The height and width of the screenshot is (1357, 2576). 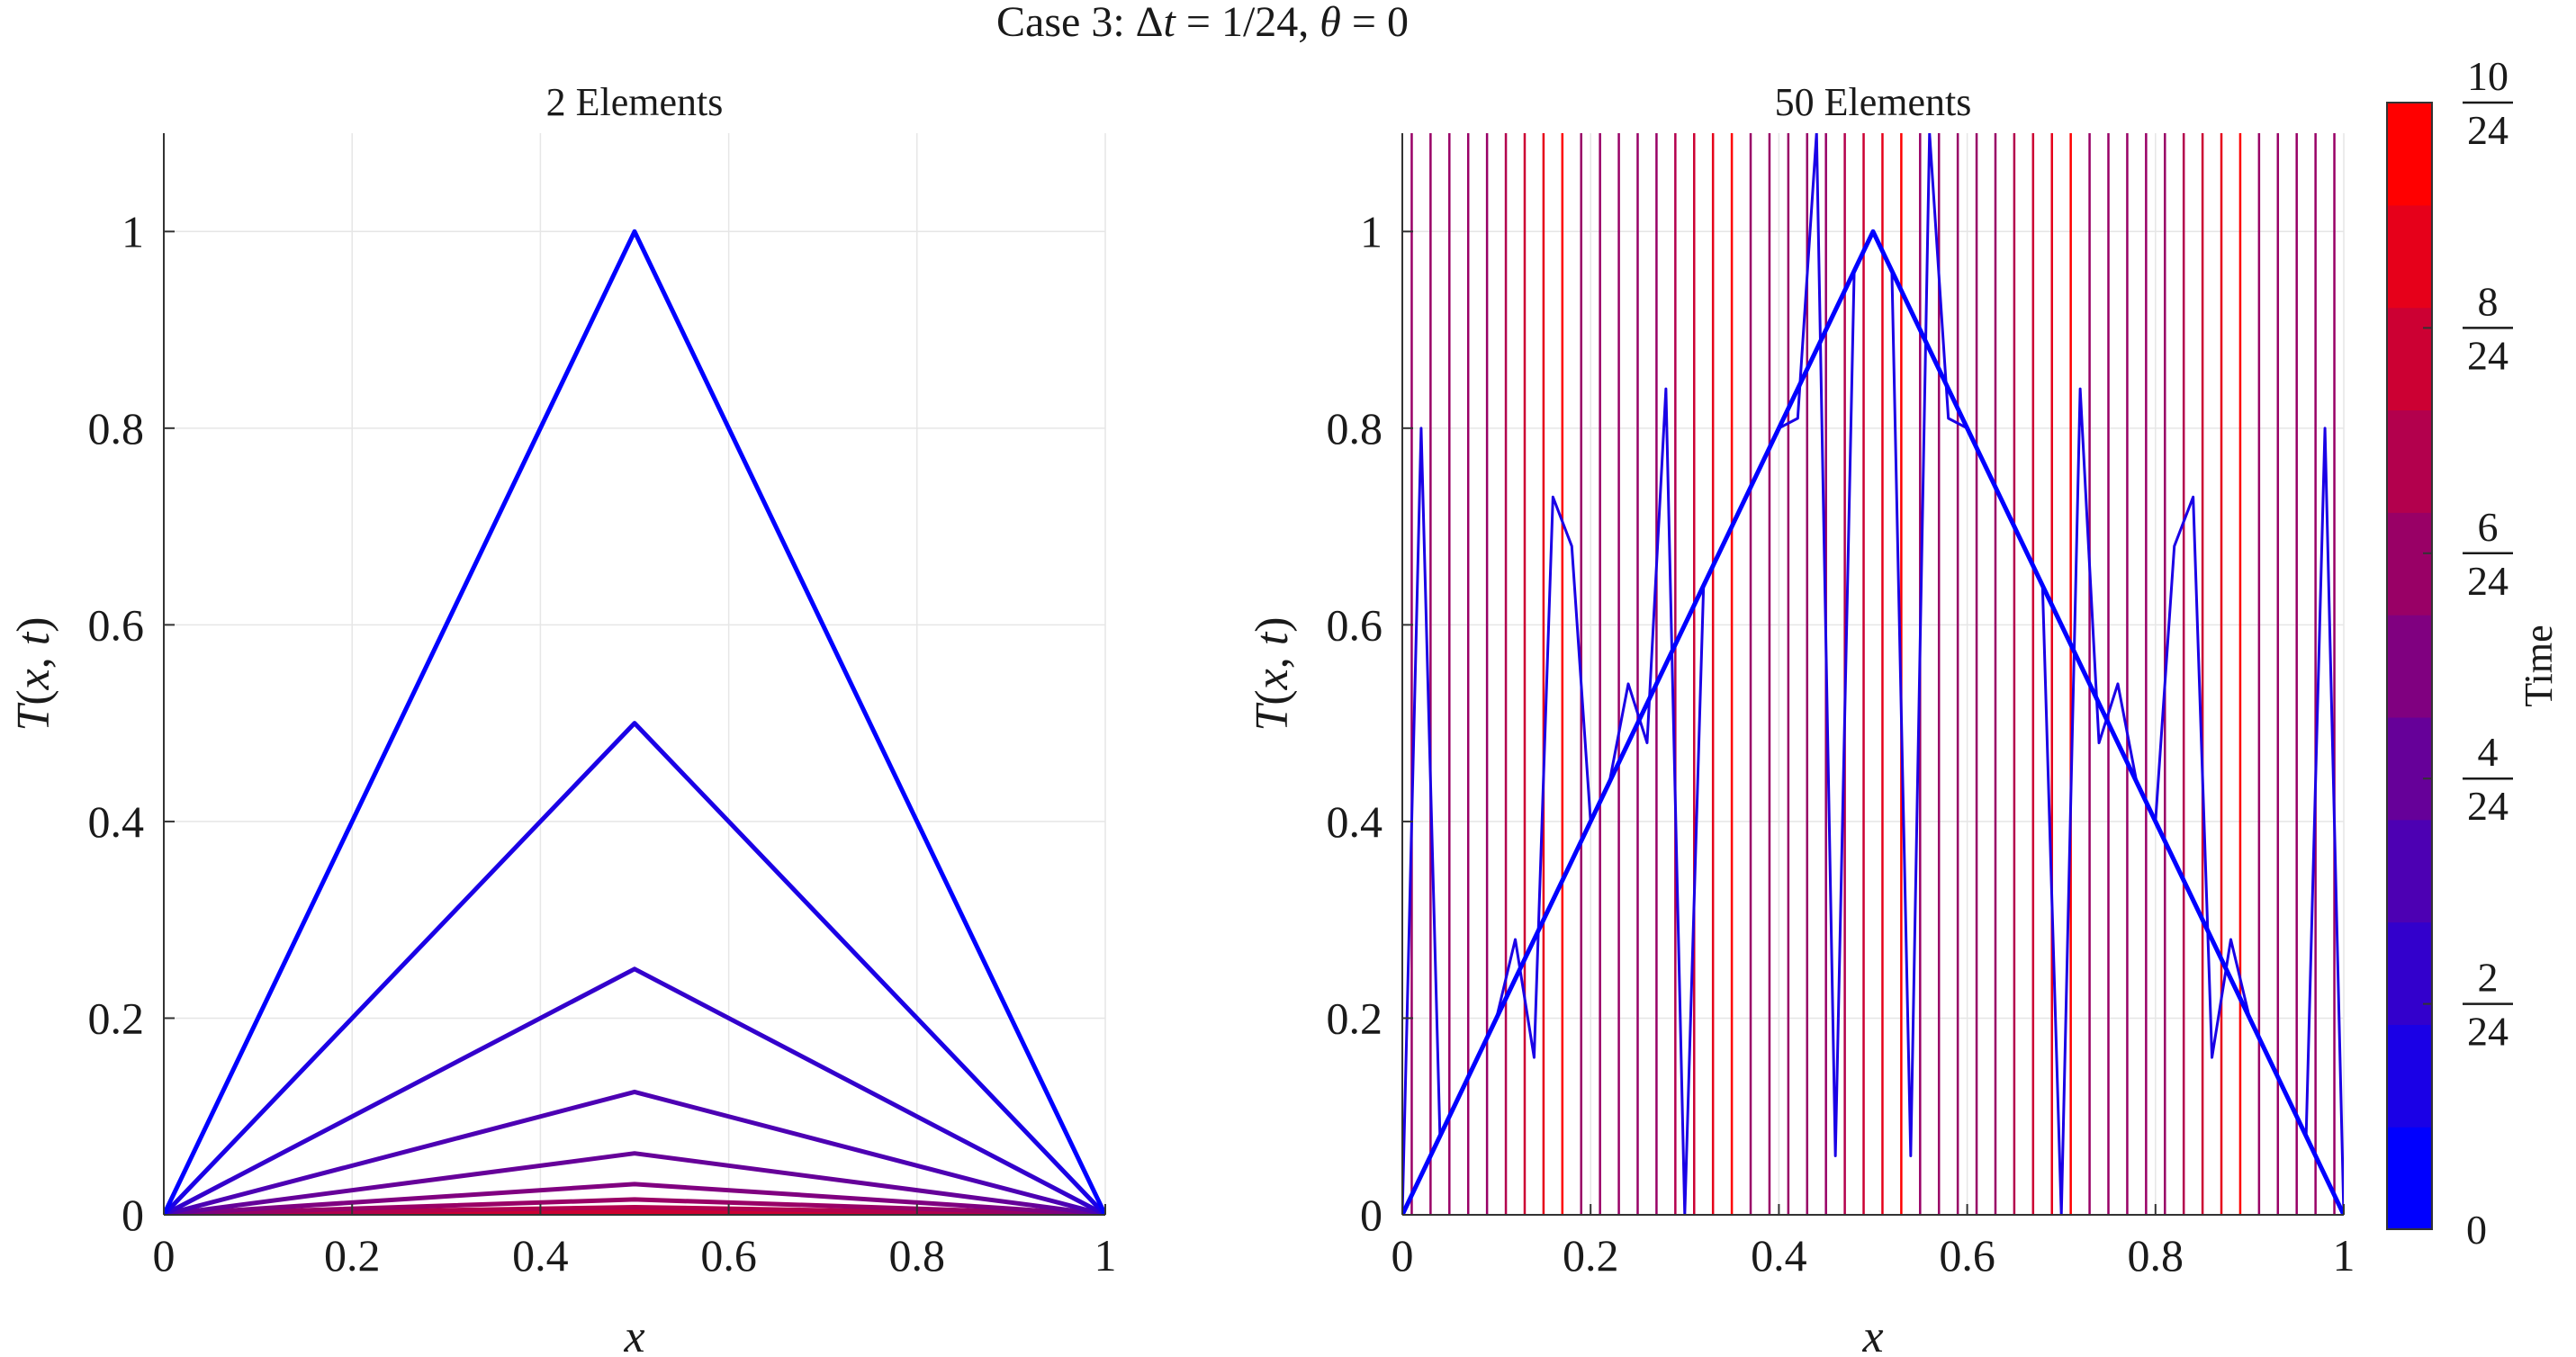 What do you see at coordinates (635, 102) in the screenshot?
I see `panel-title: 2 Elements` at bounding box center [635, 102].